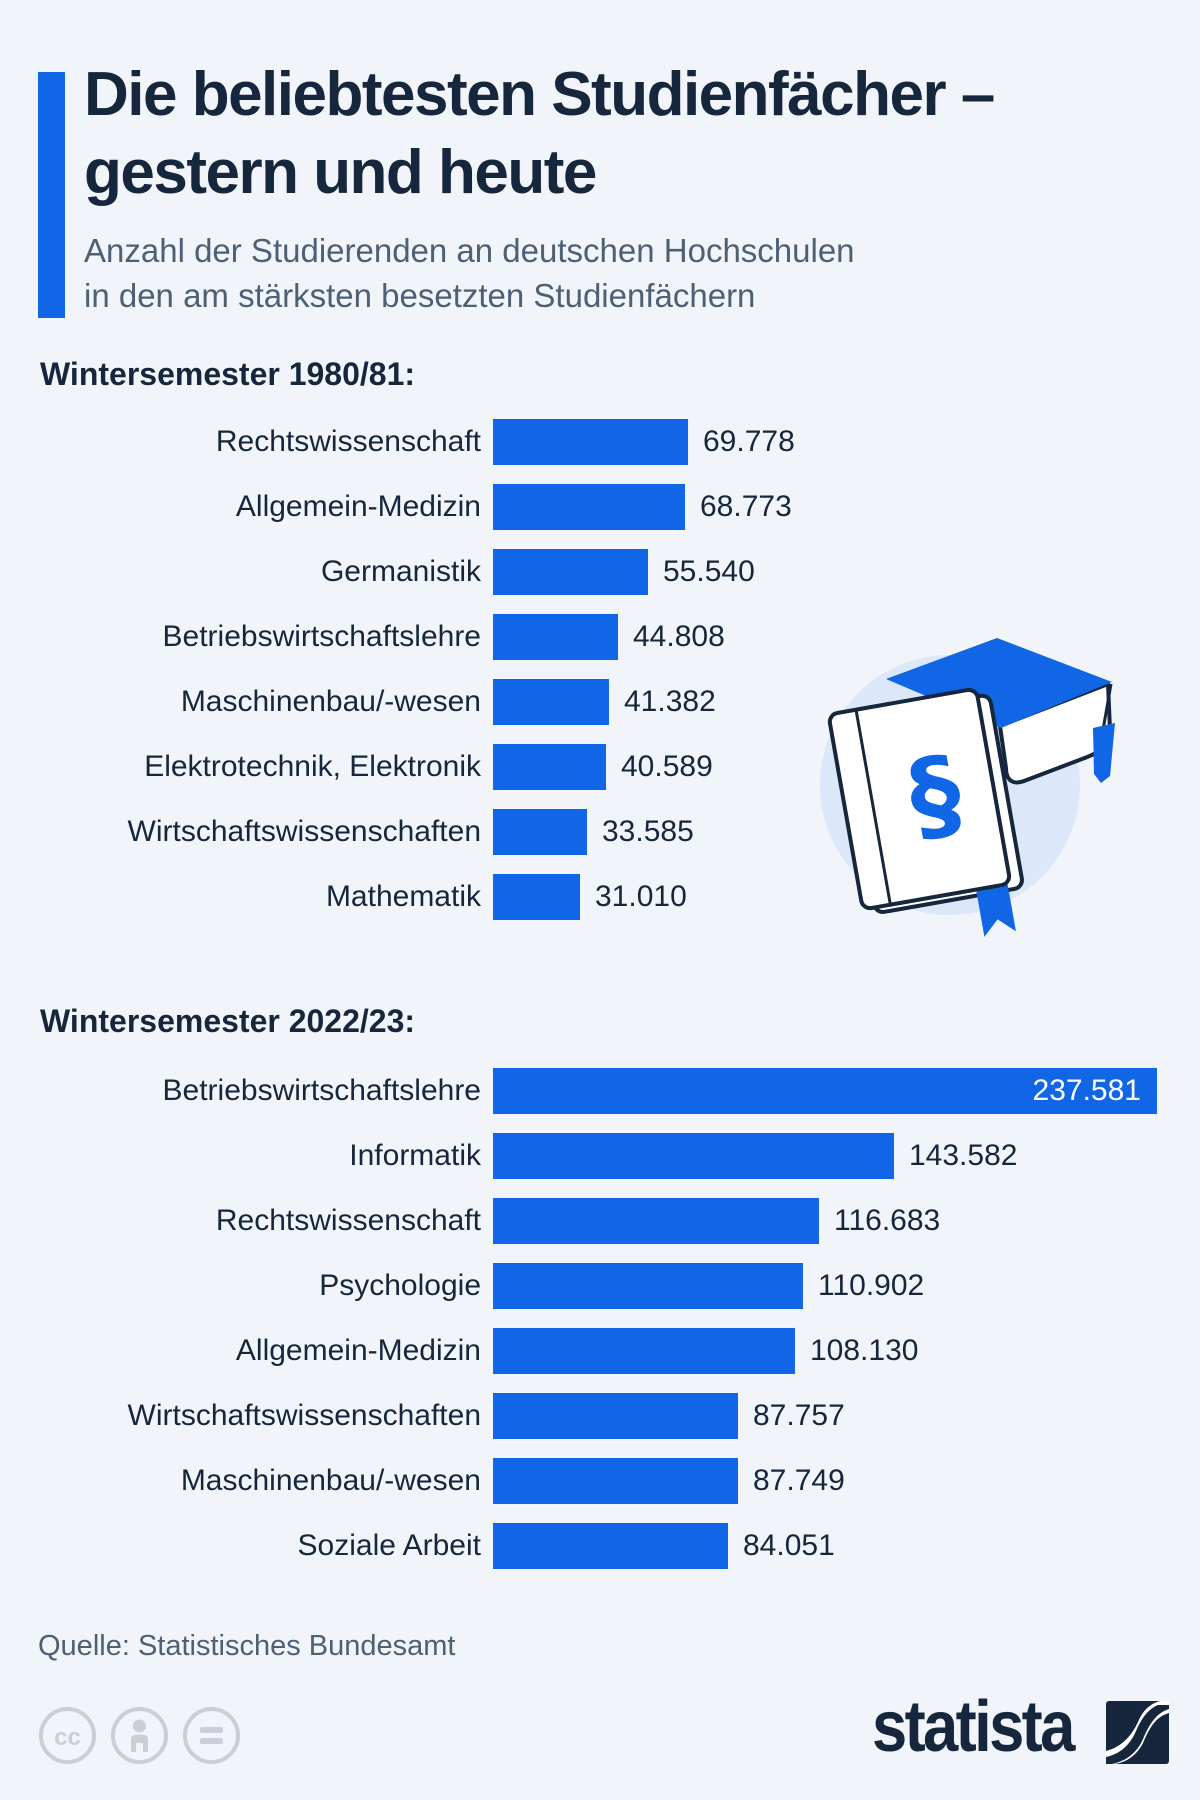  I want to click on license-icons: cc, so click(139, 1735).